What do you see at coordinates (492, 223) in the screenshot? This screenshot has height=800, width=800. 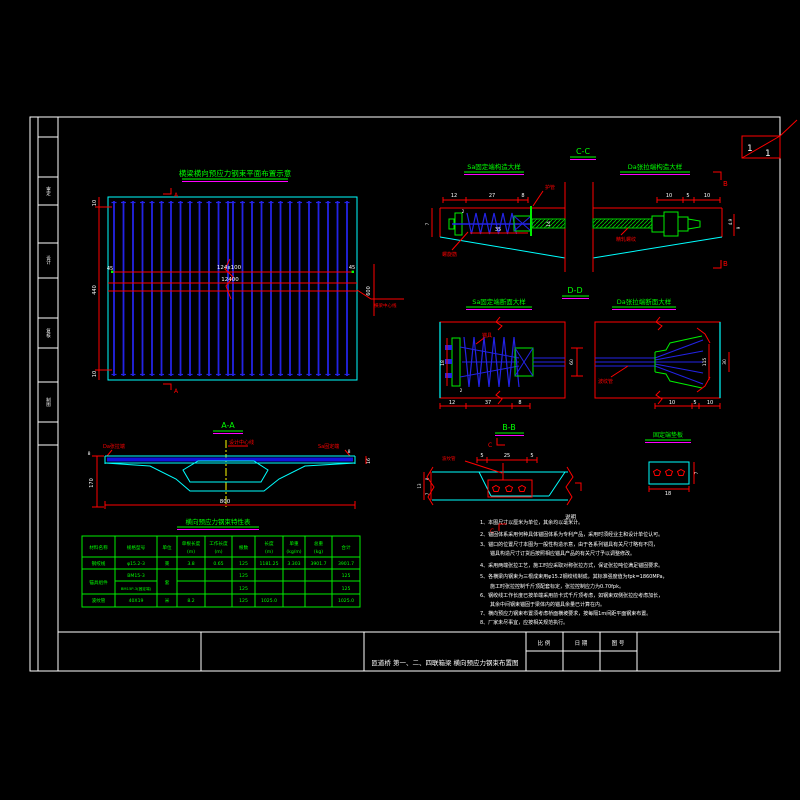 I see `spiral-reinforcement` at bounding box center [492, 223].